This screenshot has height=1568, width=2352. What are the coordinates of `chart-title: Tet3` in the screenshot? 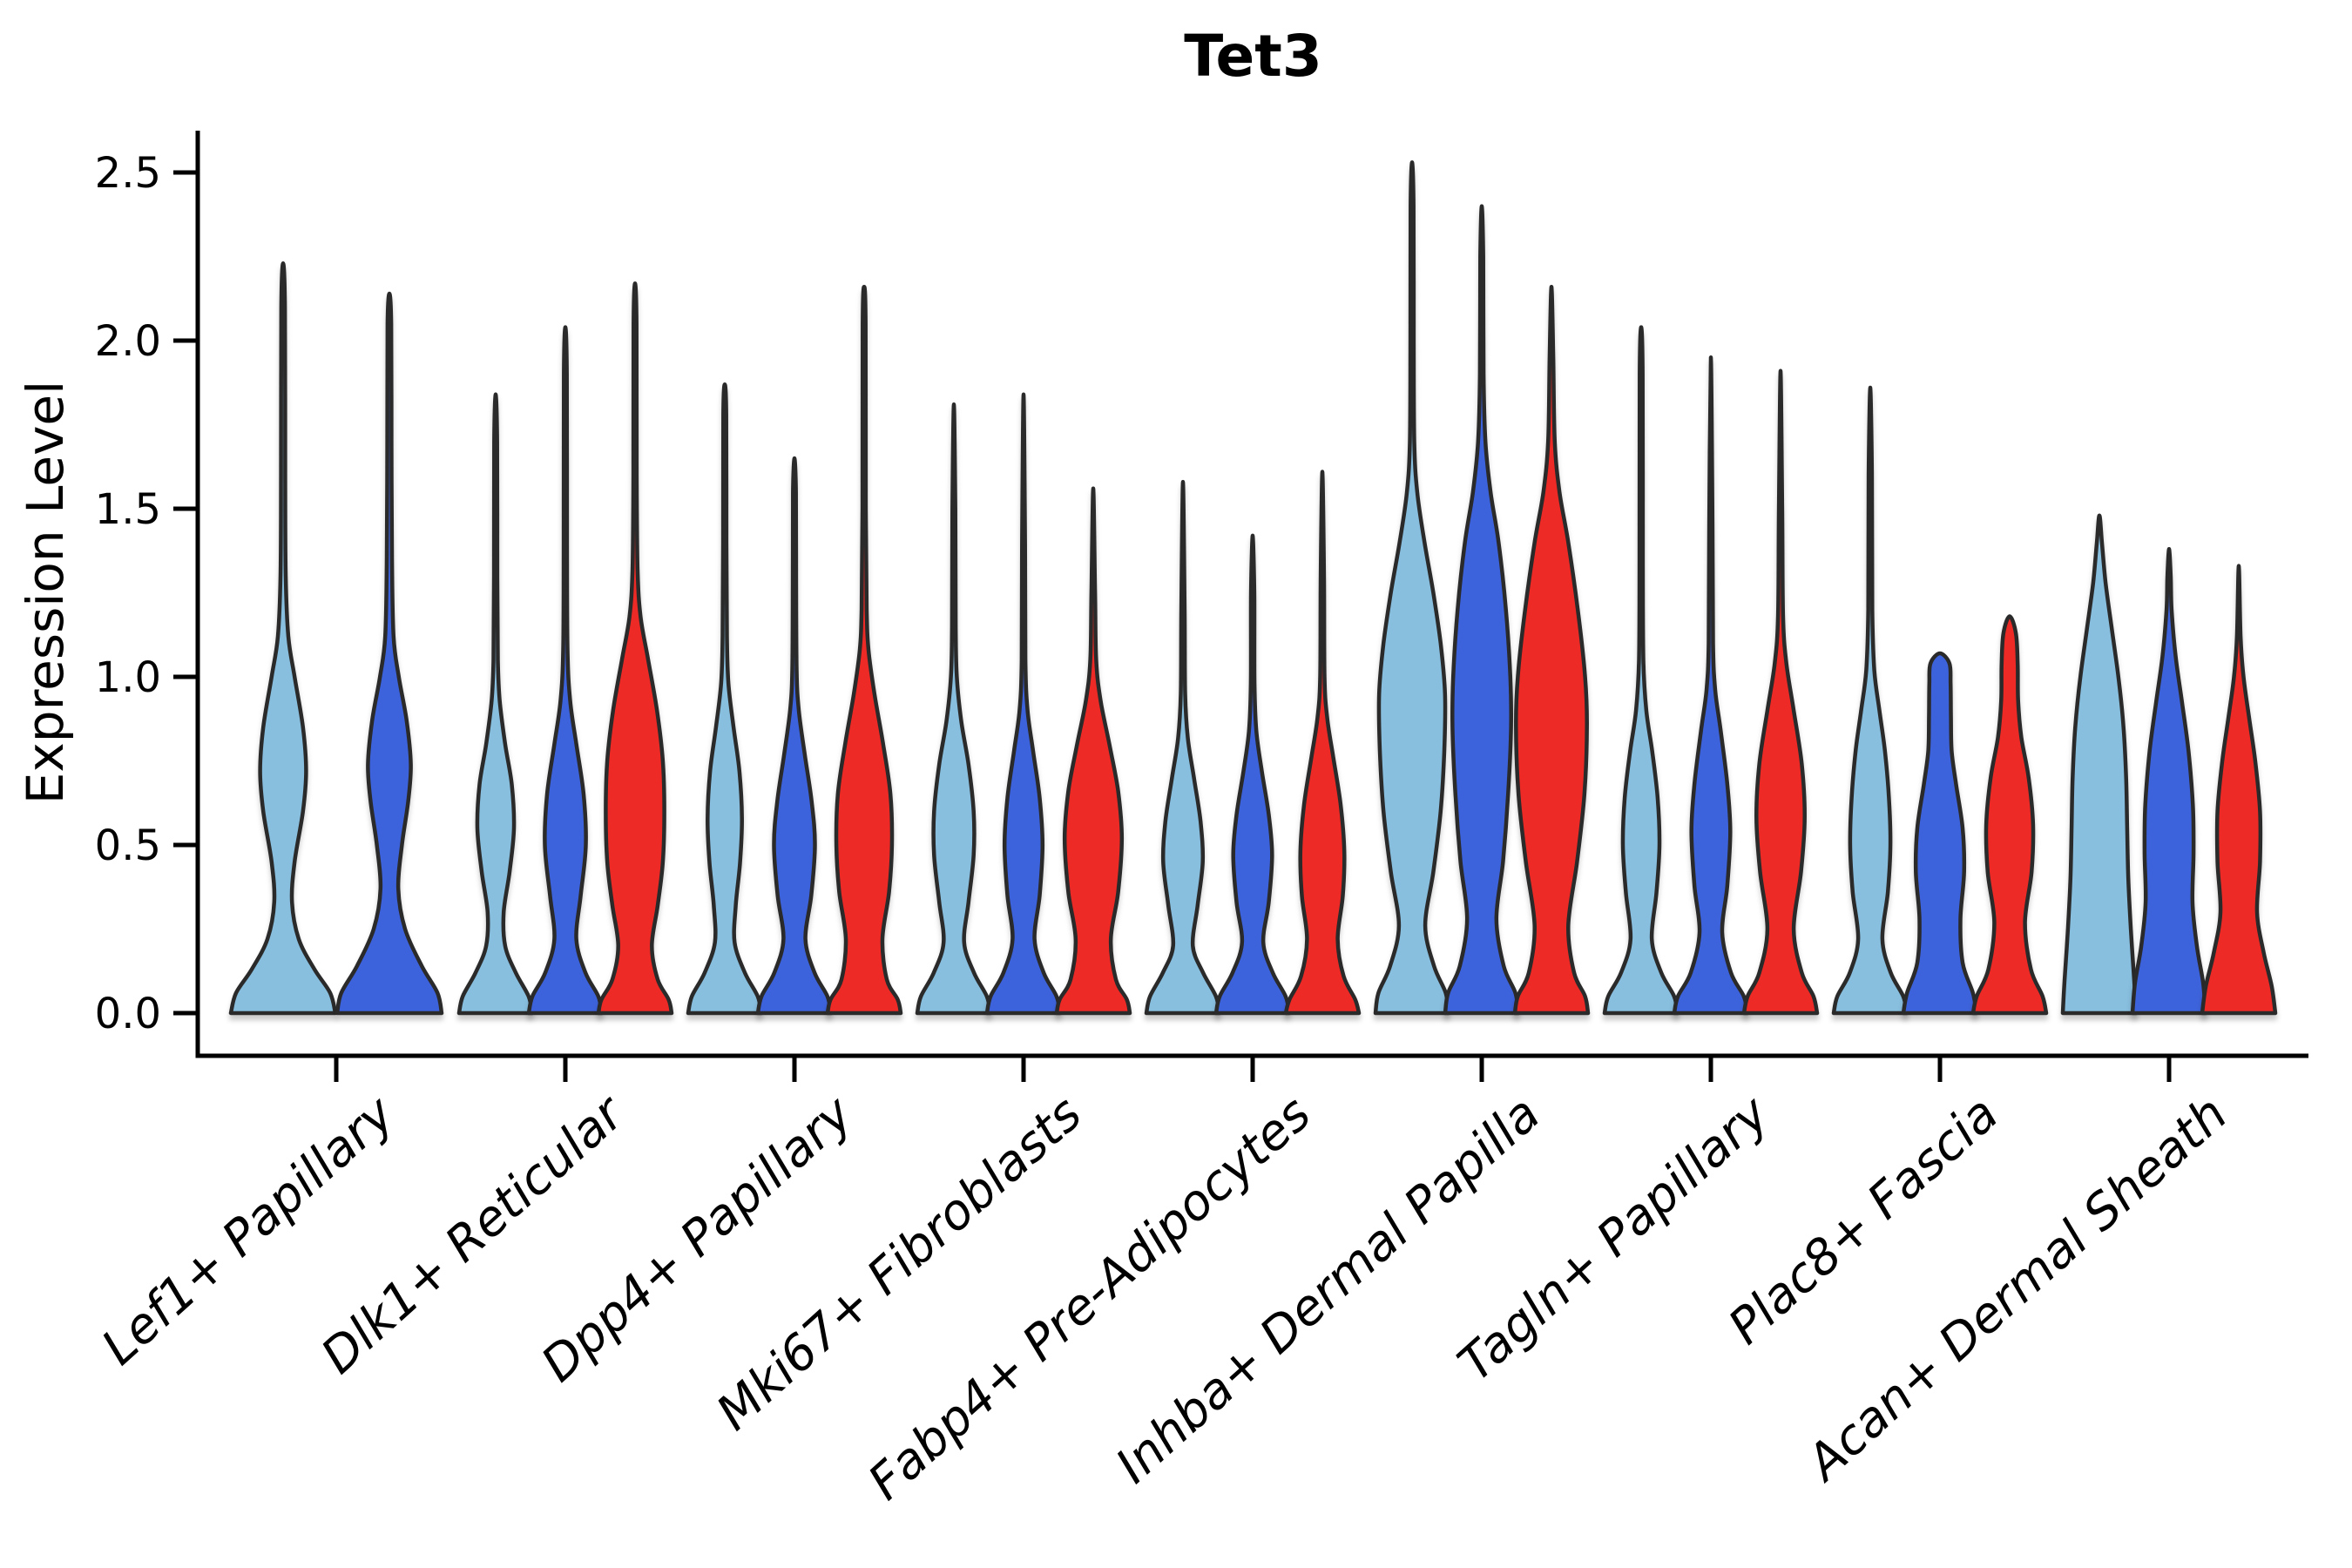 It's located at (1253, 56).